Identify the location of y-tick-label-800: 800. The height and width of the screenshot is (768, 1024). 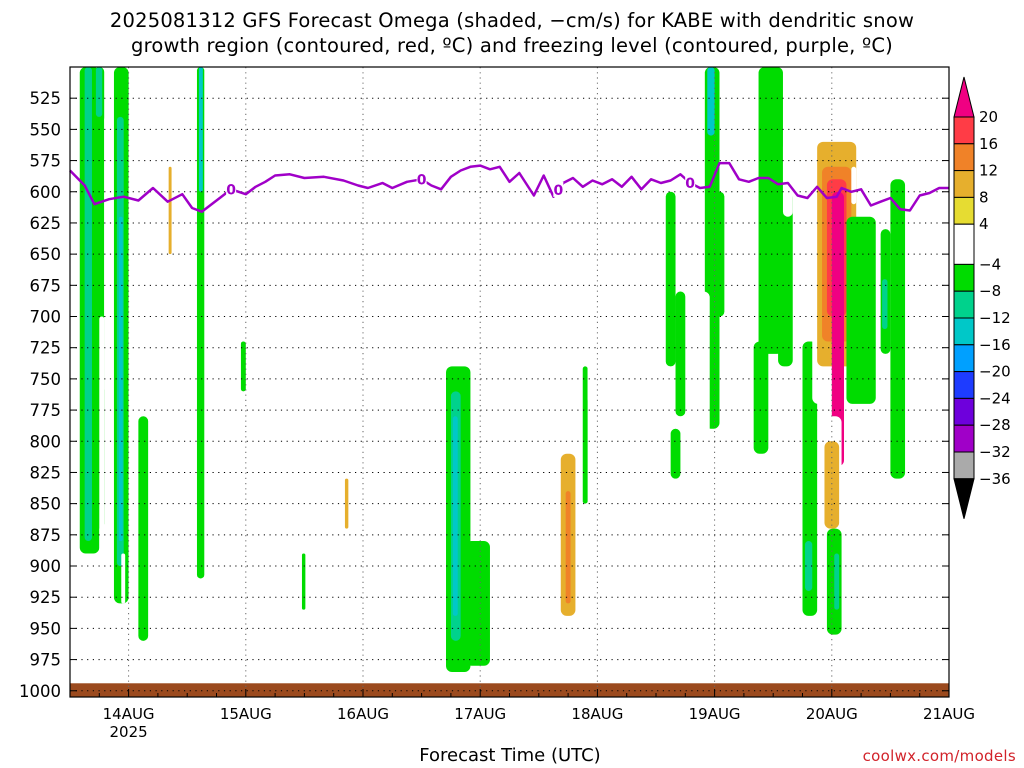
(46, 441).